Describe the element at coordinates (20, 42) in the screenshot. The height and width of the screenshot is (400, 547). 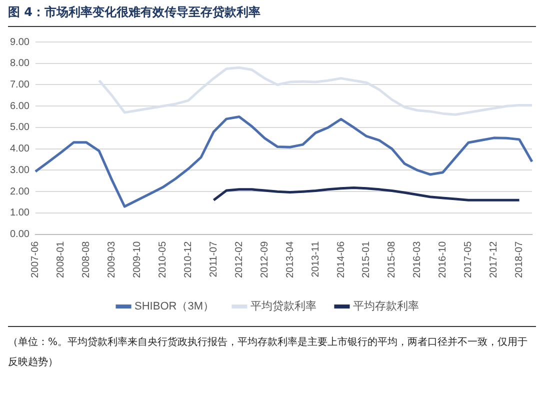
I see `y-tick-label: 9.00` at that location.